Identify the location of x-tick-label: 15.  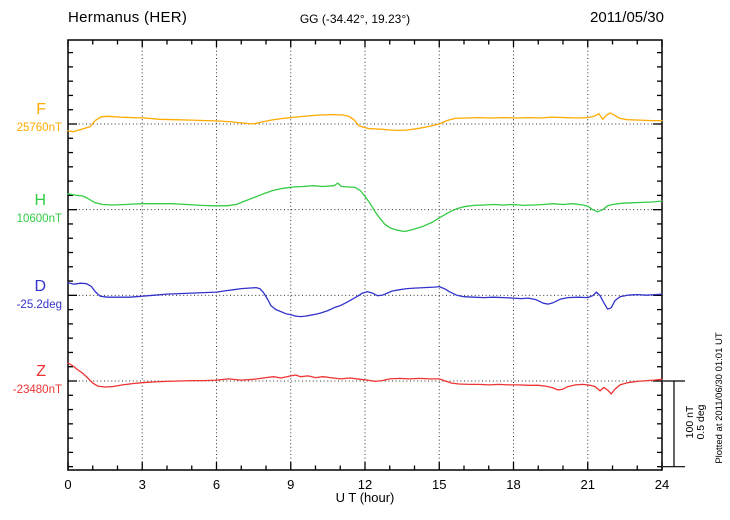
(439, 484).